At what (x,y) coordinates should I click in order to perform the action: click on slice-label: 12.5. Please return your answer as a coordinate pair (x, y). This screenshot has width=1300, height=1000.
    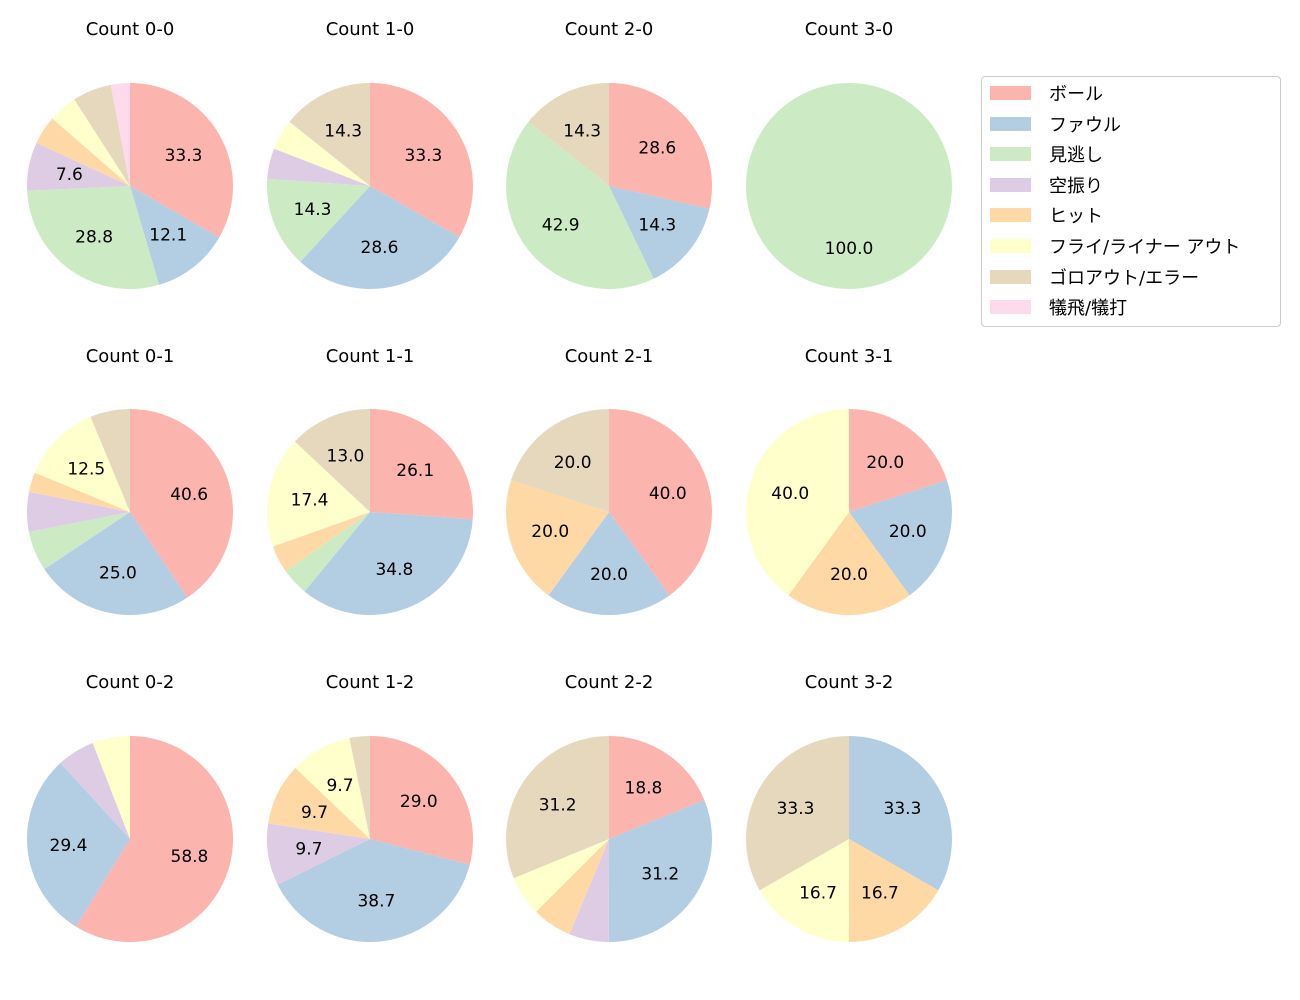
    Looking at the image, I should click on (86, 469).